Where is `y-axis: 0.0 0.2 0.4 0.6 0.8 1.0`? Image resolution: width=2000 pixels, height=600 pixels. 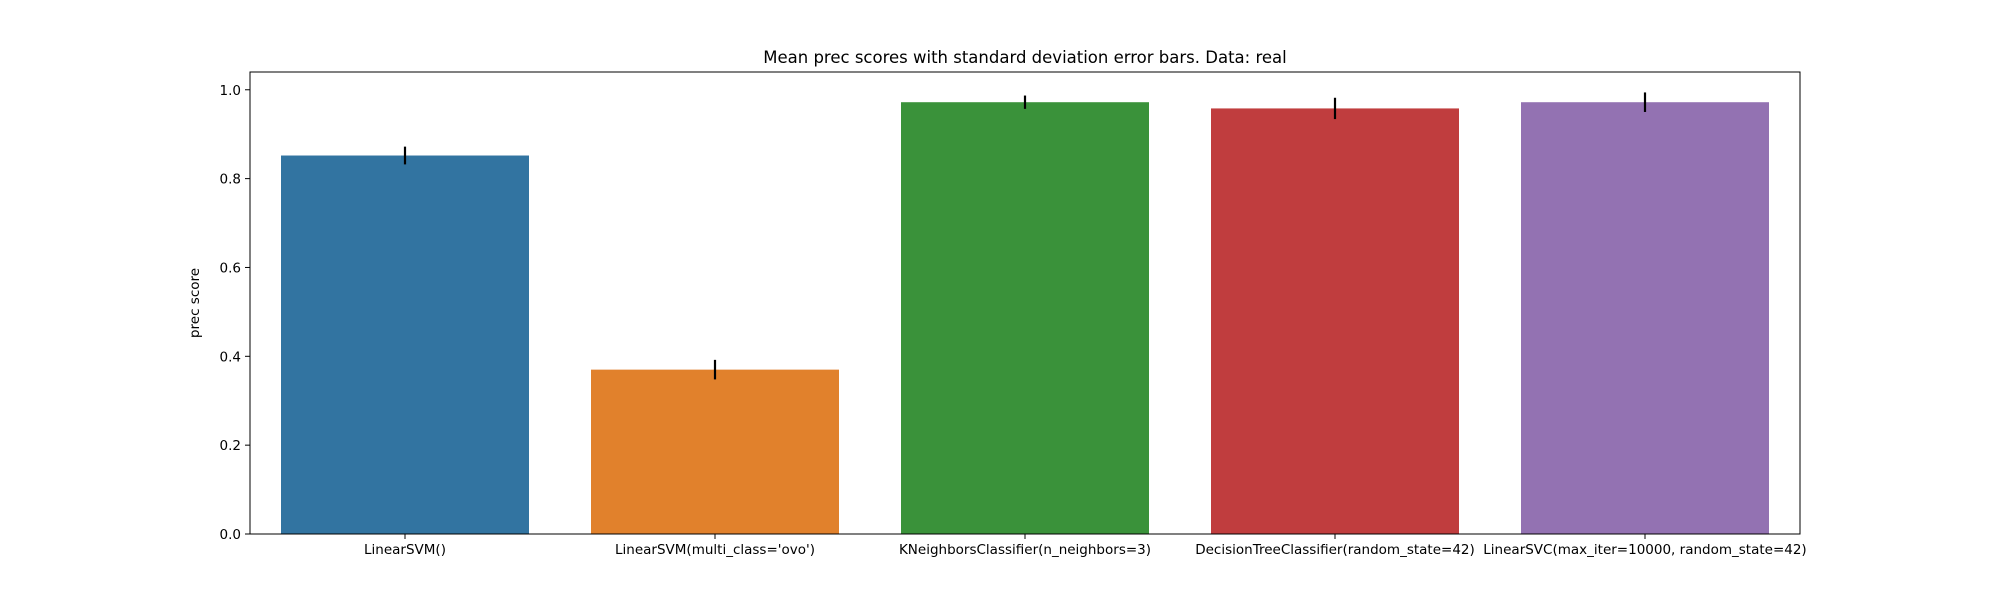 y-axis: 0.0 0.2 0.4 0.6 0.8 1.0 is located at coordinates (235, 313).